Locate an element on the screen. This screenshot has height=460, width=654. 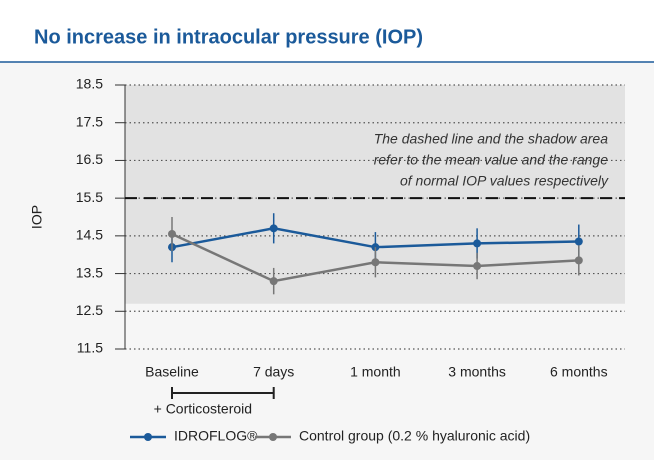
x-tick-label: 6 months is located at coordinates (579, 372).